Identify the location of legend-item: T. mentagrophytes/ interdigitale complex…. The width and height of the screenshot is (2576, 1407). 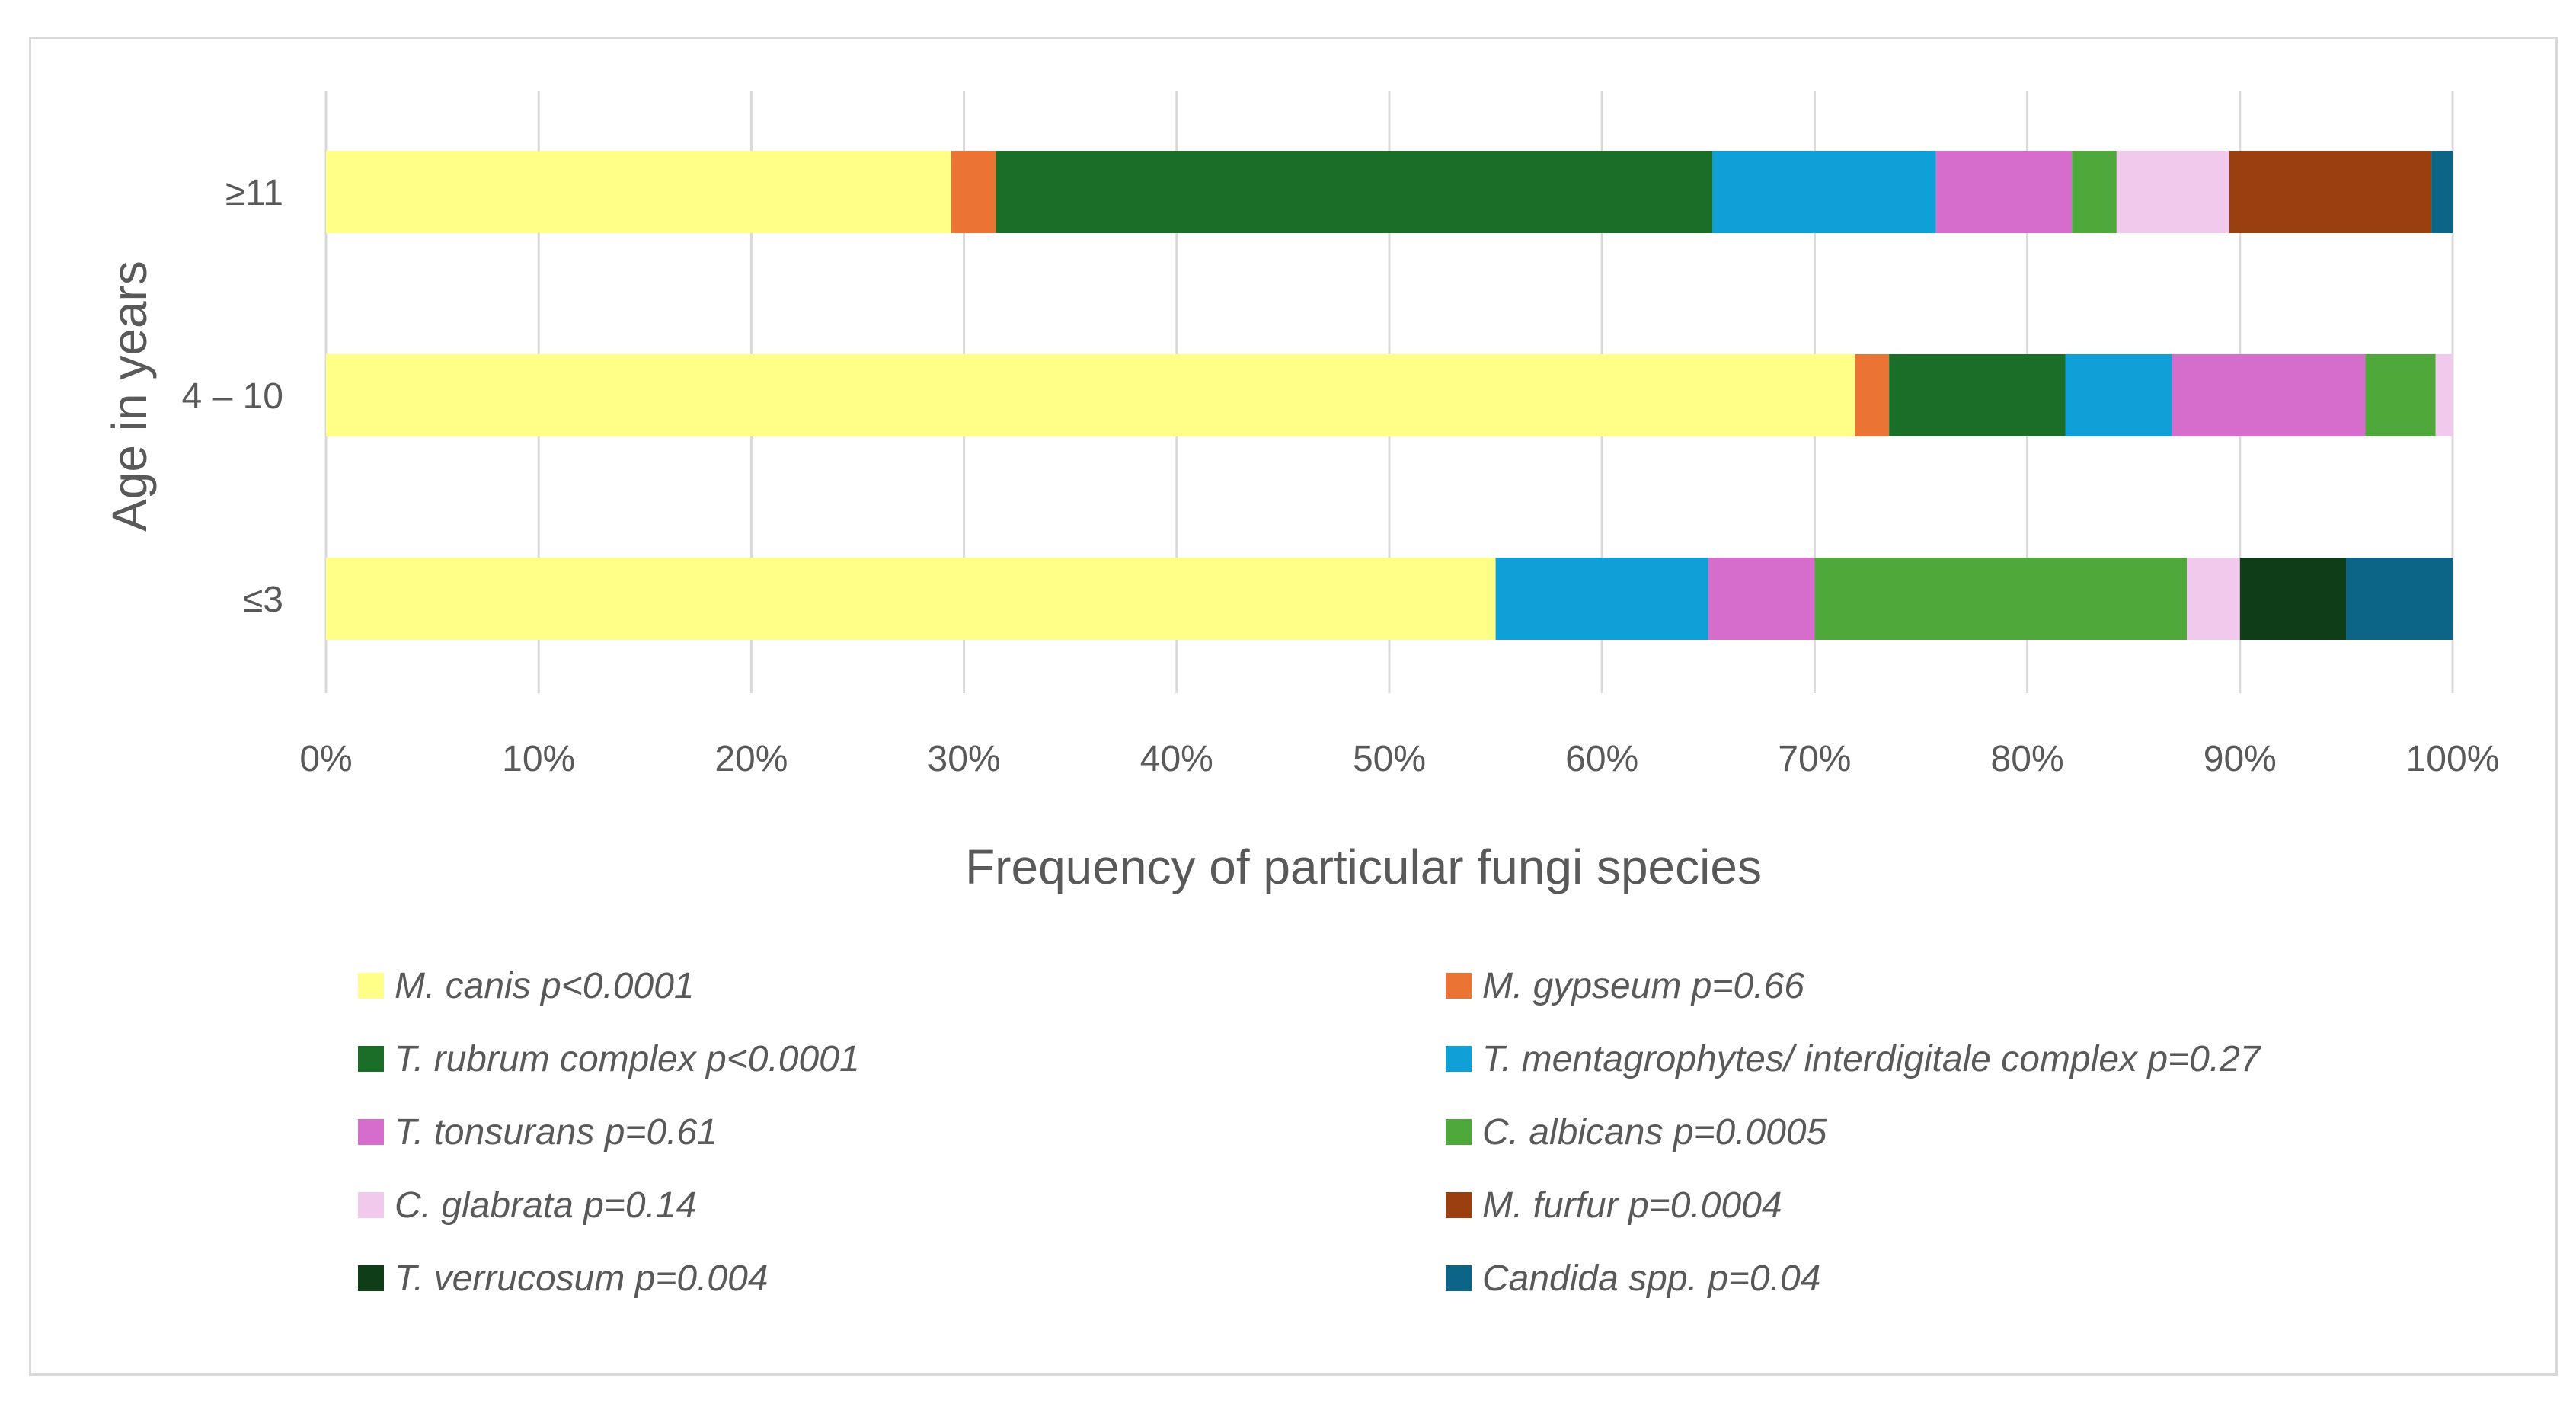
(1854, 1059).